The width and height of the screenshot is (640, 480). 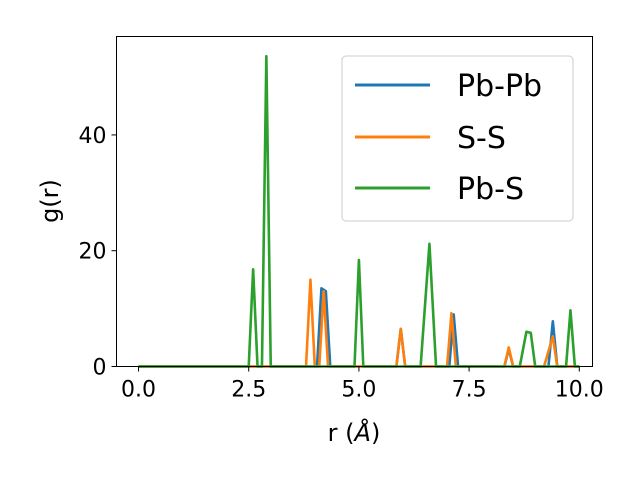 What do you see at coordinates (93, 252) in the screenshot?
I see `y-tick-label: 20` at bounding box center [93, 252].